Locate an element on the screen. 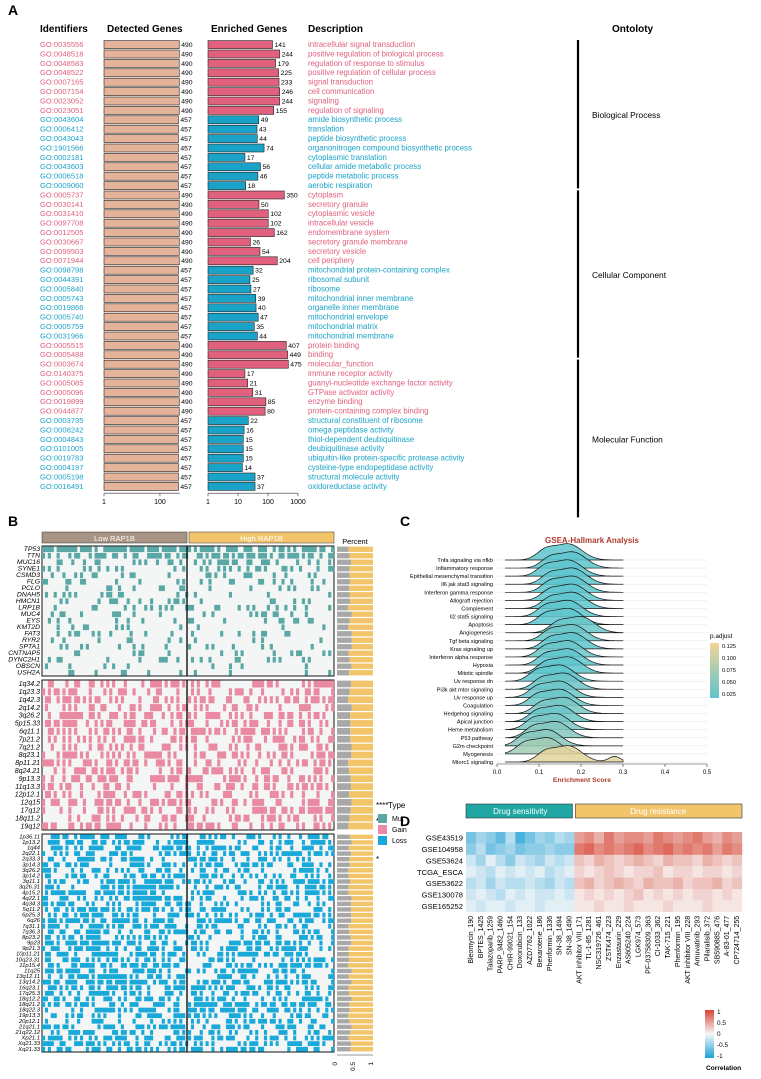 This screenshot has width=761, height=1079. gene-label: 8q24.21 is located at coordinates (27, 771).